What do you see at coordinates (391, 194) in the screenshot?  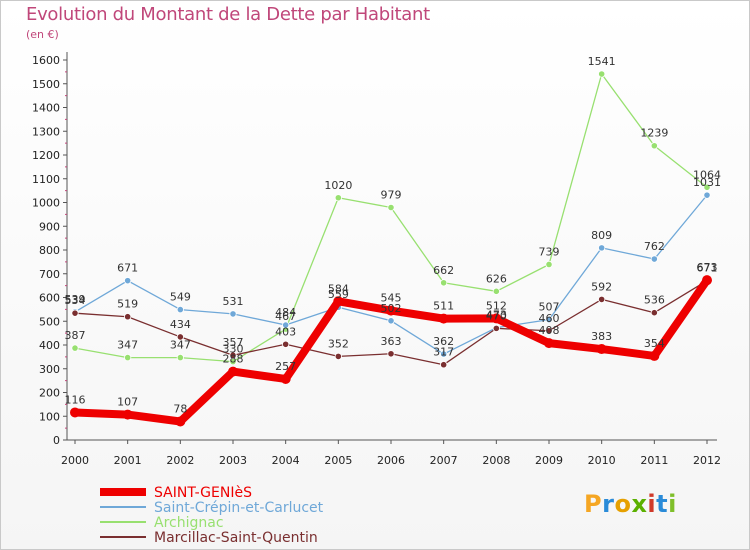 I see `data-label: 979` at bounding box center [391, 194].